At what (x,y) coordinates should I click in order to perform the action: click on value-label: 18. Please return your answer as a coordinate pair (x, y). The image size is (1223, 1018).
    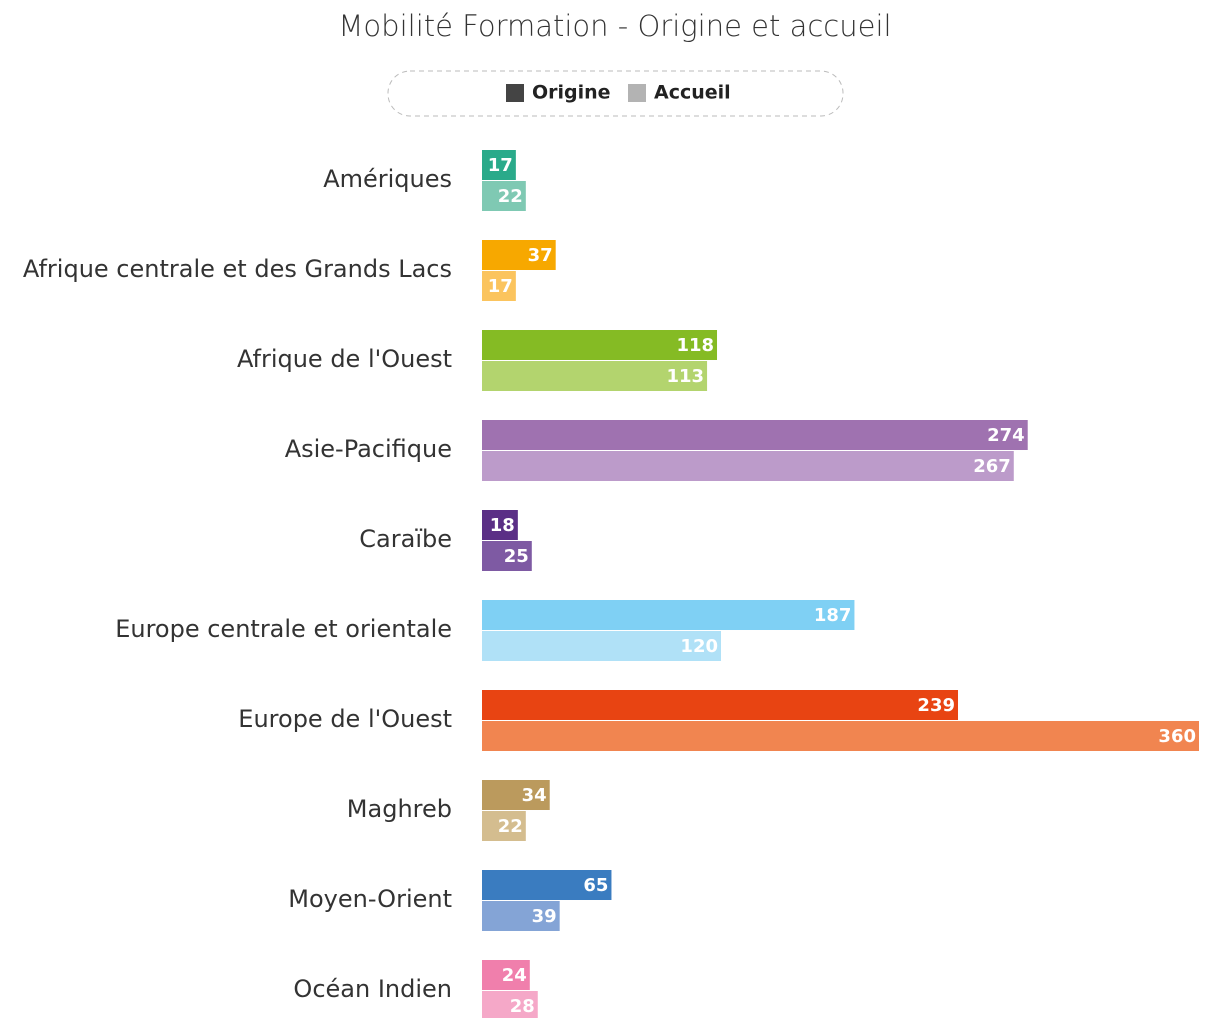
    Looking at the image, I should click on (502, 525).